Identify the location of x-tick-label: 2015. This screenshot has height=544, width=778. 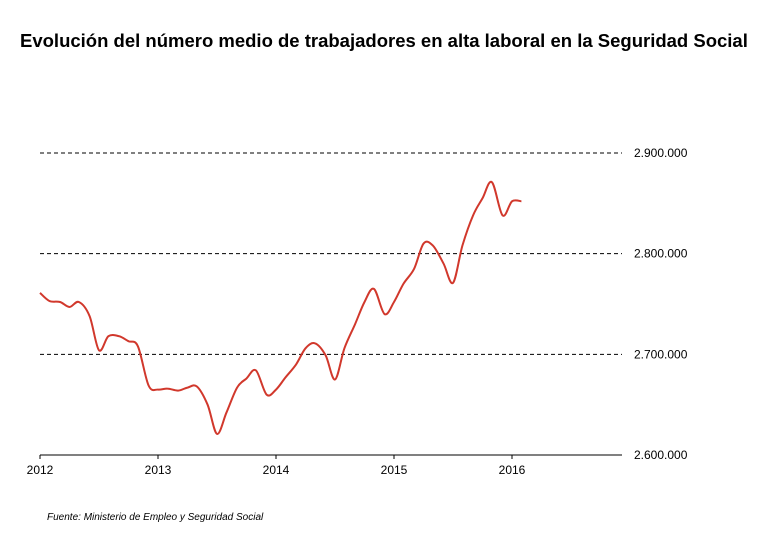
(394, 470).